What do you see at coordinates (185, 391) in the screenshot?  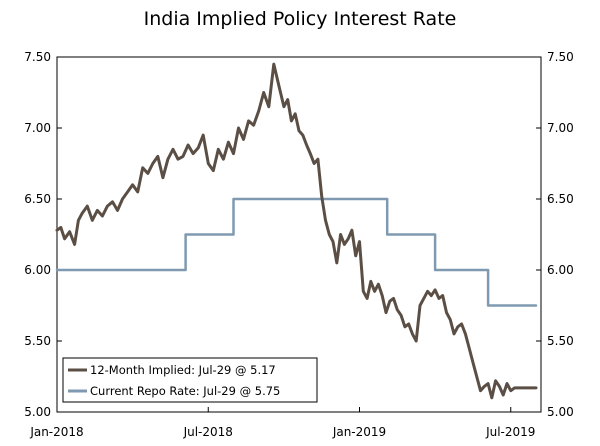 I see `legend-label-repo: Current Repo Rate: Jul-29 @ 5.75` at bounding box center [185, 391].